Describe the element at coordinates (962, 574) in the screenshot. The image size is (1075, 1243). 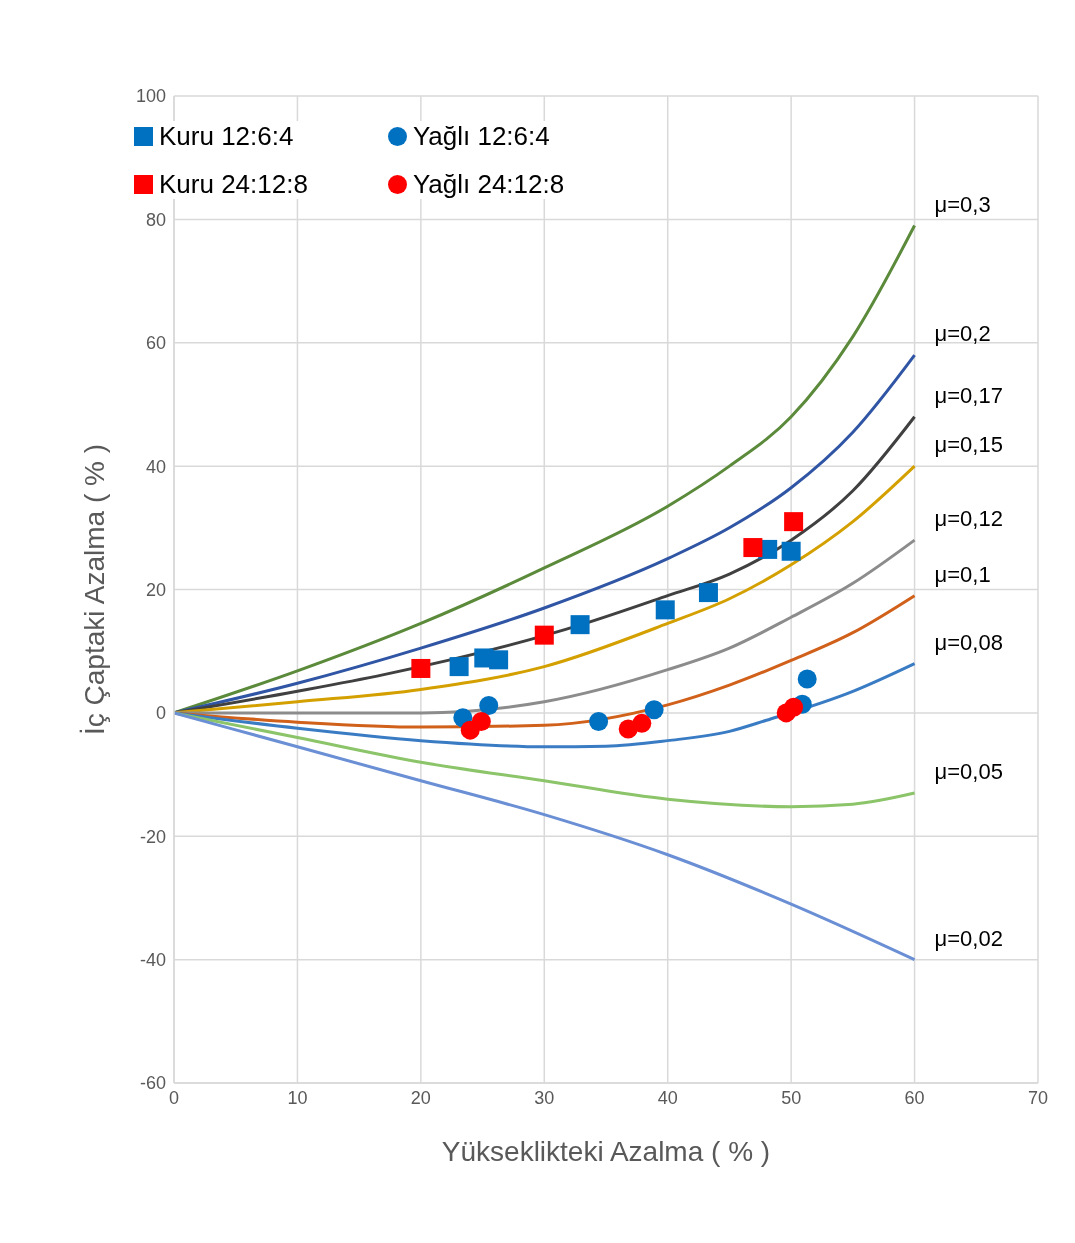
I see `series-label: μ=0,1` at that location.